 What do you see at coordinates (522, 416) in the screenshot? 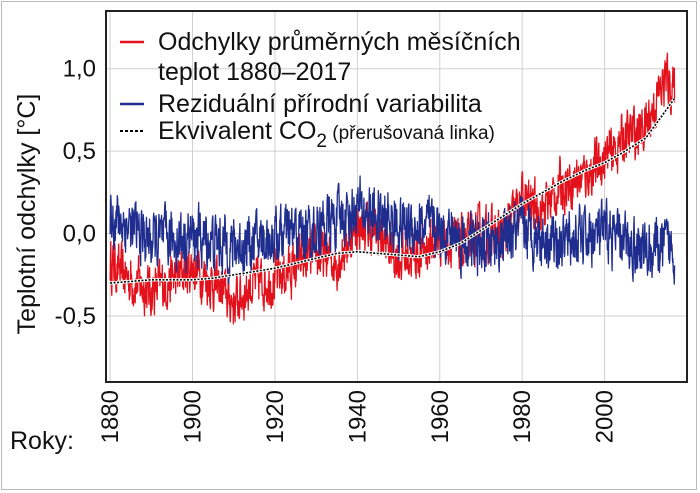
I see `x-tick-label: 1980` at bounding box center [522, 416].